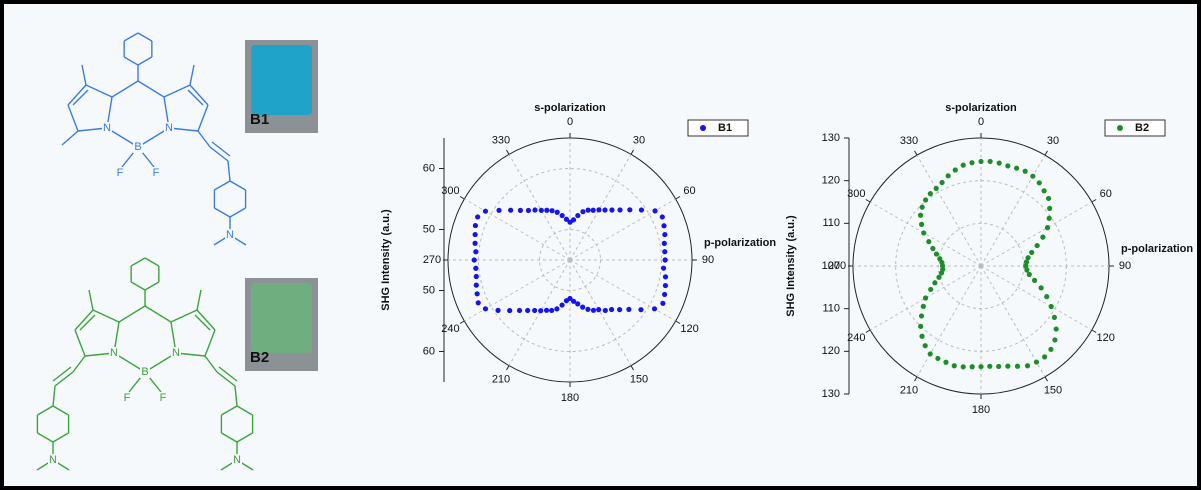 This screenshot has height=490, width=1201. What do you see at coordinates (259, 357) in the screenshot?
I see `sample-label: B2` at bounding box center [259, 357].